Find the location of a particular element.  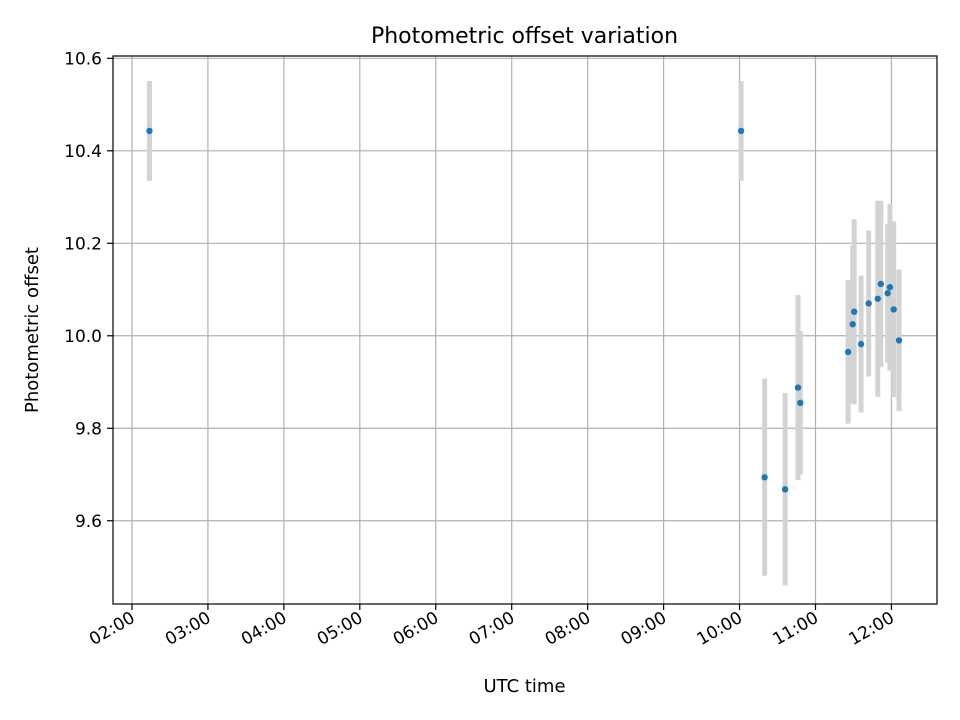

x-tick-label: 10:00 is located at coordinates (720, 629).